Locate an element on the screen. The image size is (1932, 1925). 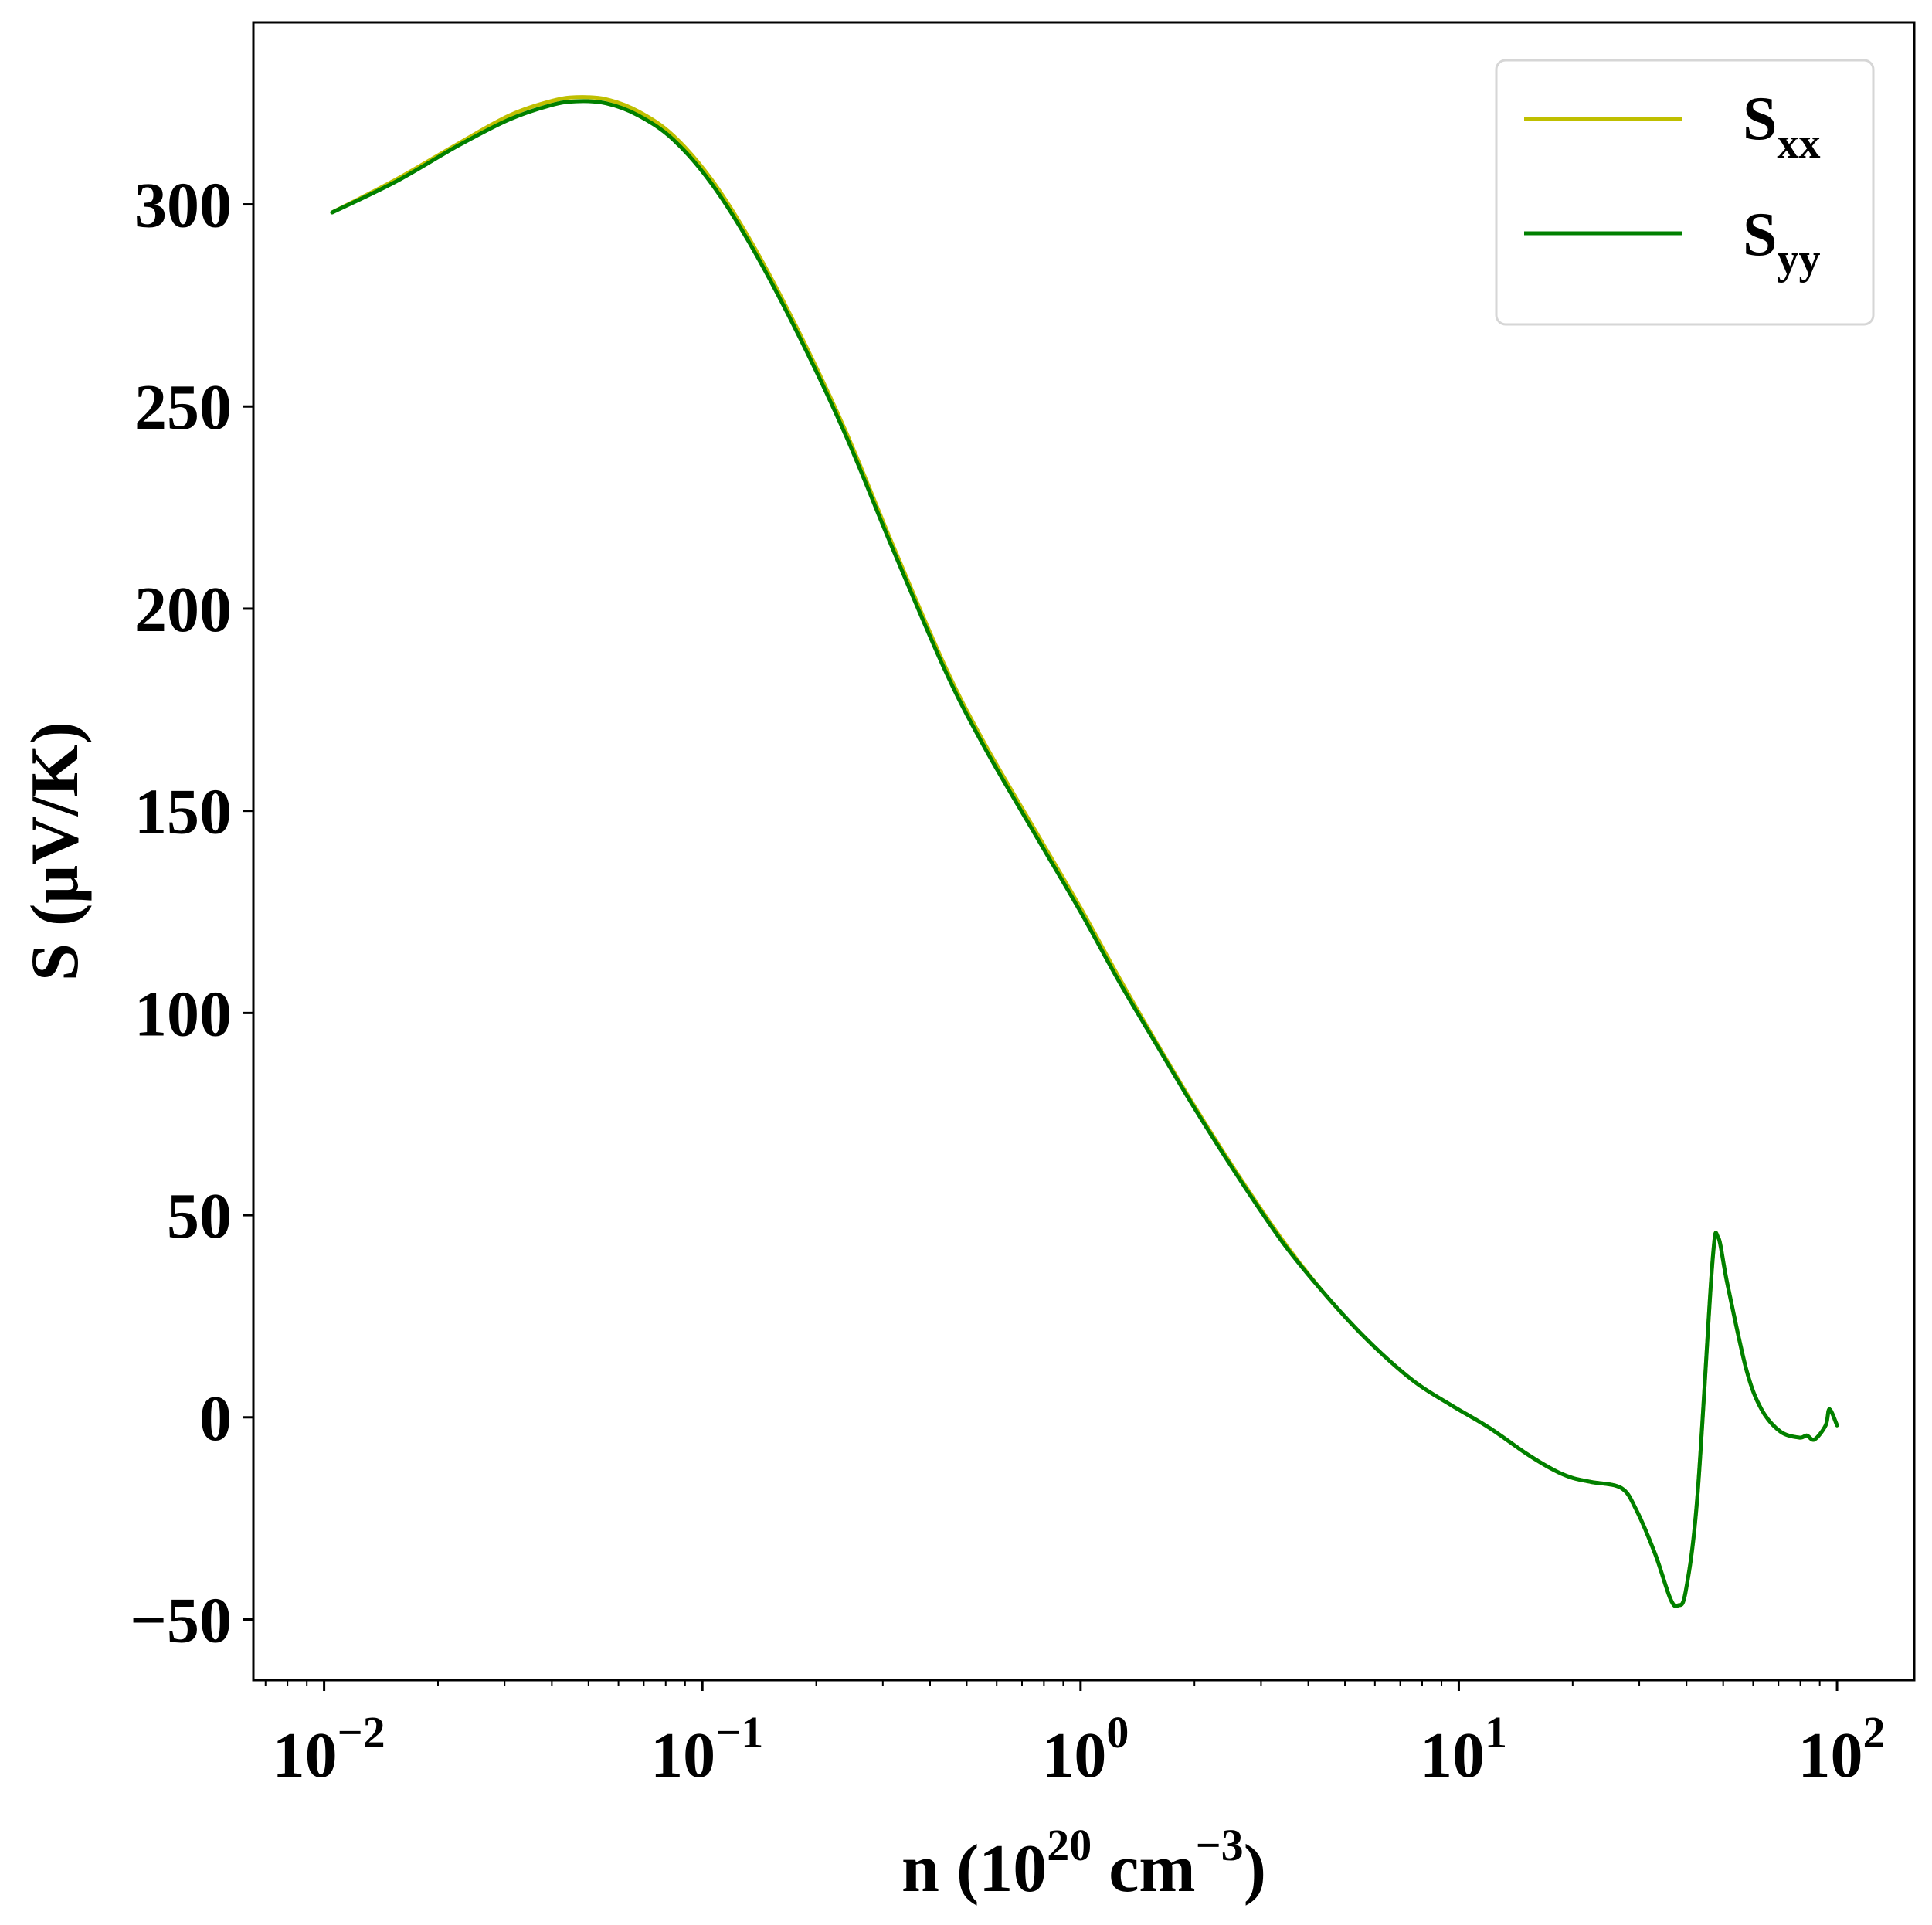
x-axis-label-exp2: −3 is located at coordinates (1220, 1845).